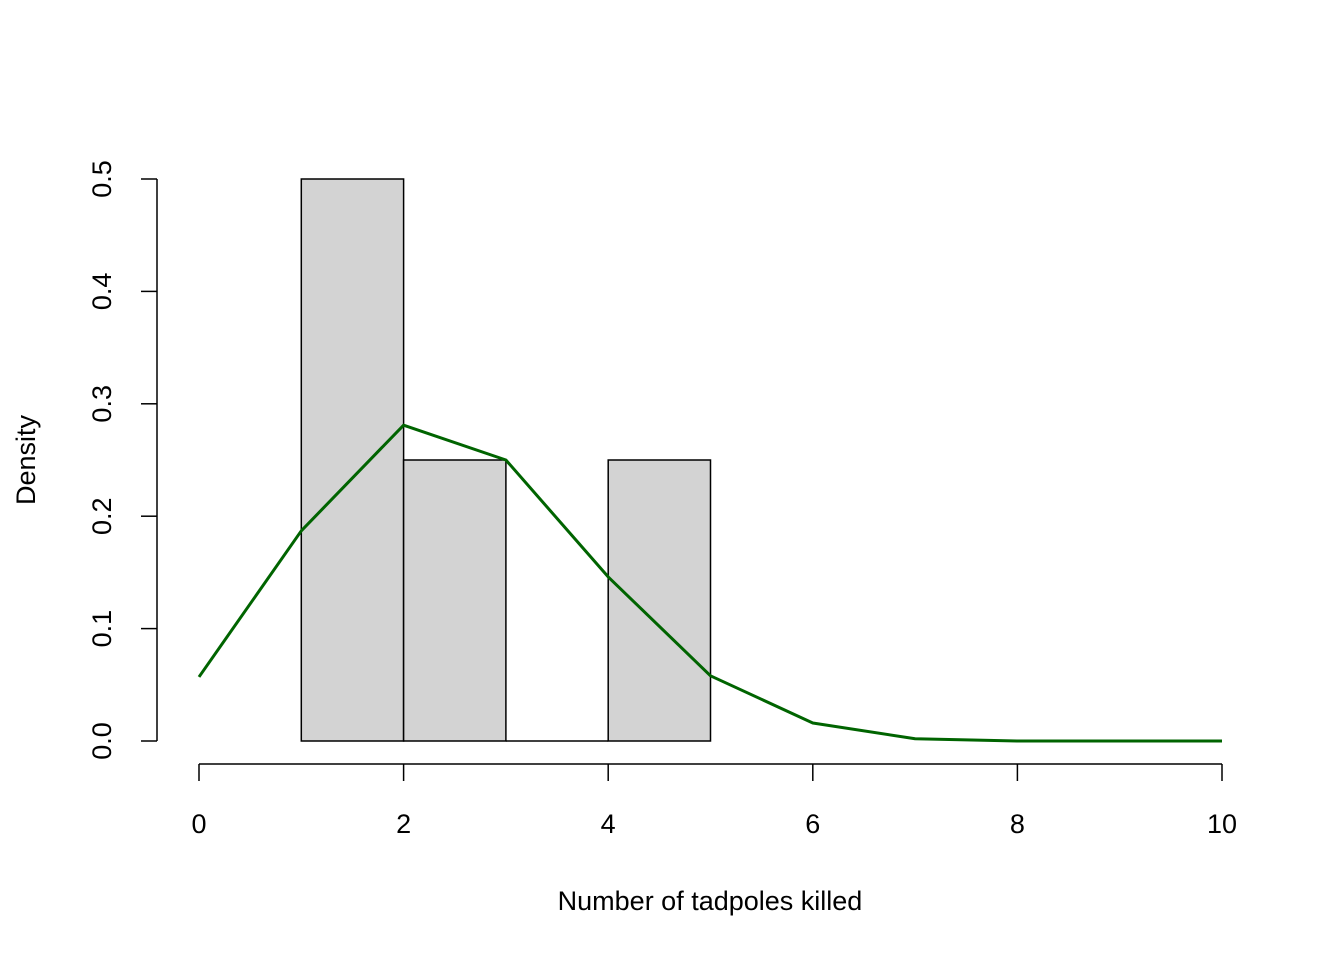  Describe the element at coordinates (102, 516) in the screenshot. I see `y-tick-label: 0.2` at that location.